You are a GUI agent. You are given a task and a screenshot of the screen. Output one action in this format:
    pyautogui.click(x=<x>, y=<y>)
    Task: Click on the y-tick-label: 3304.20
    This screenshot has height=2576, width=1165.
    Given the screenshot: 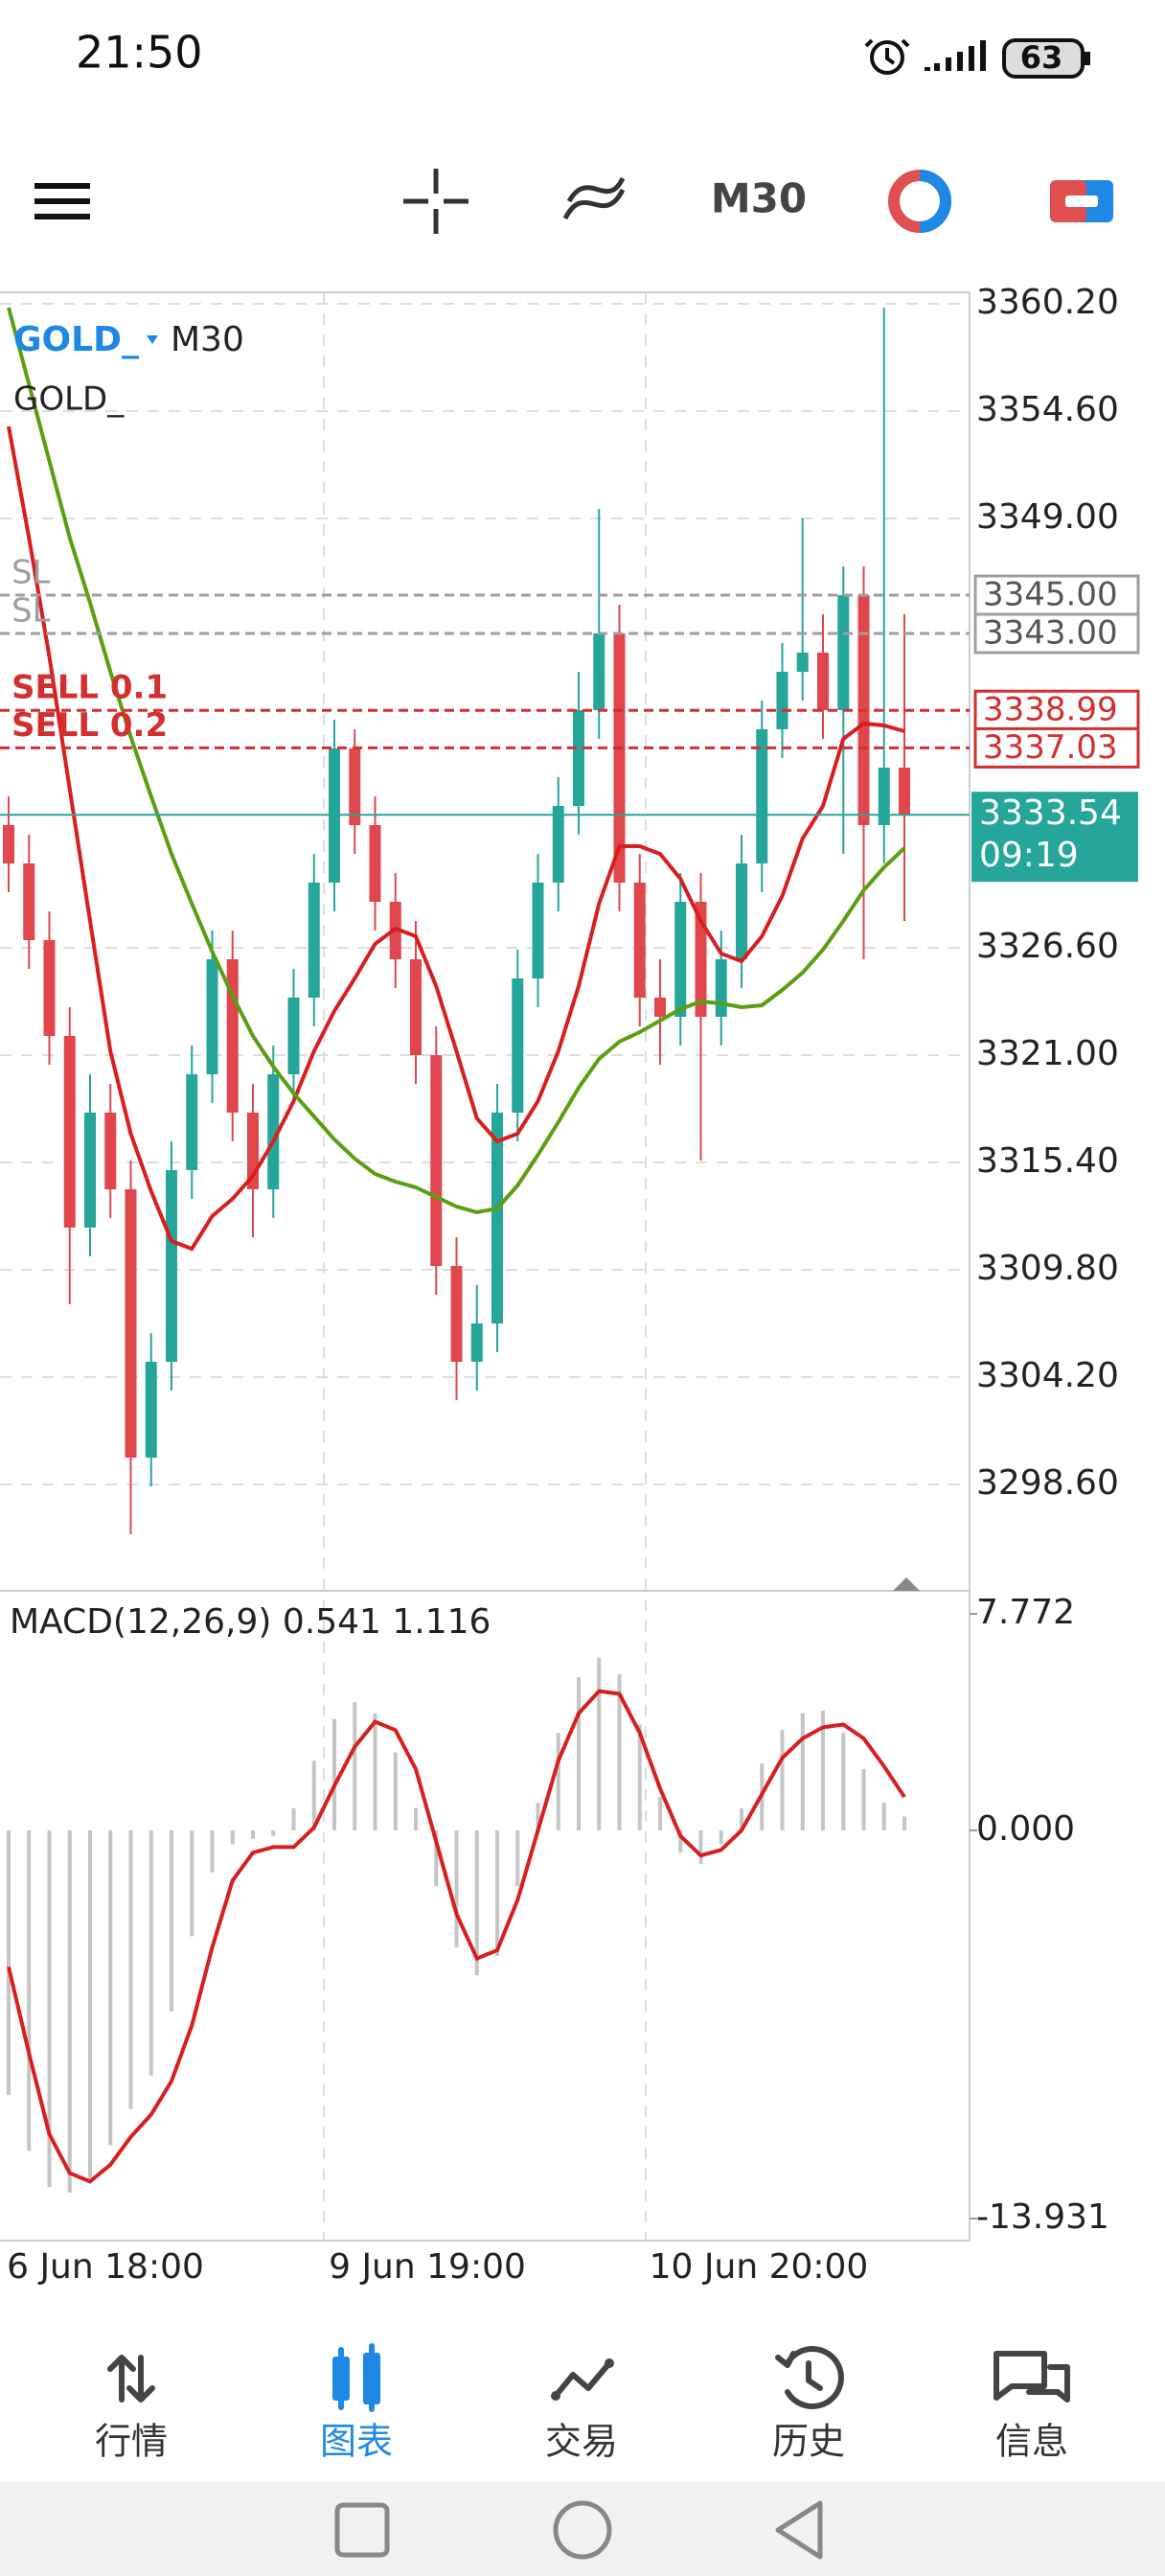 What is the action you would take?
    pyautogui.click(x=1047, y=1375)
    